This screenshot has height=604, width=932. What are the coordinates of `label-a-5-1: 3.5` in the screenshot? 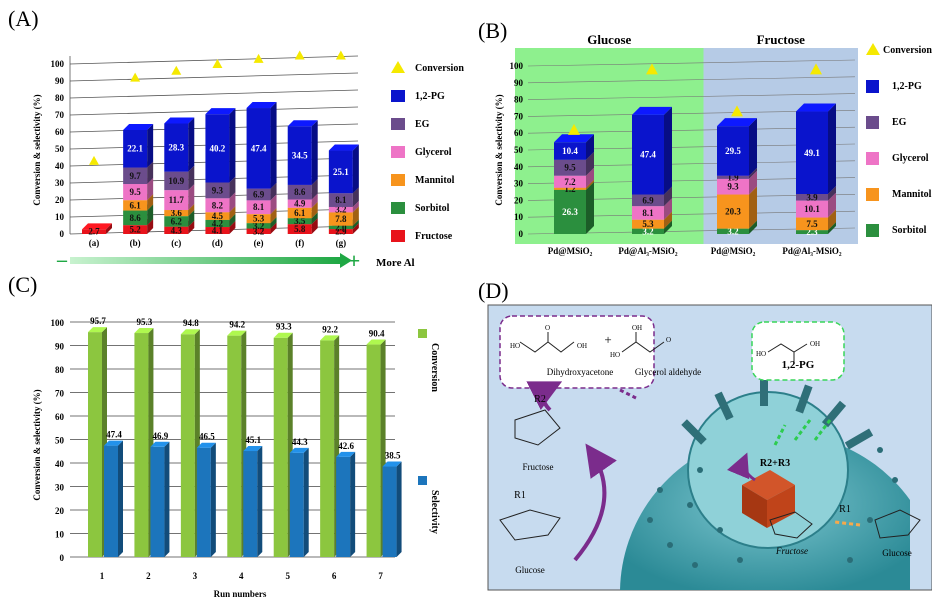 It's located at (300, 221).